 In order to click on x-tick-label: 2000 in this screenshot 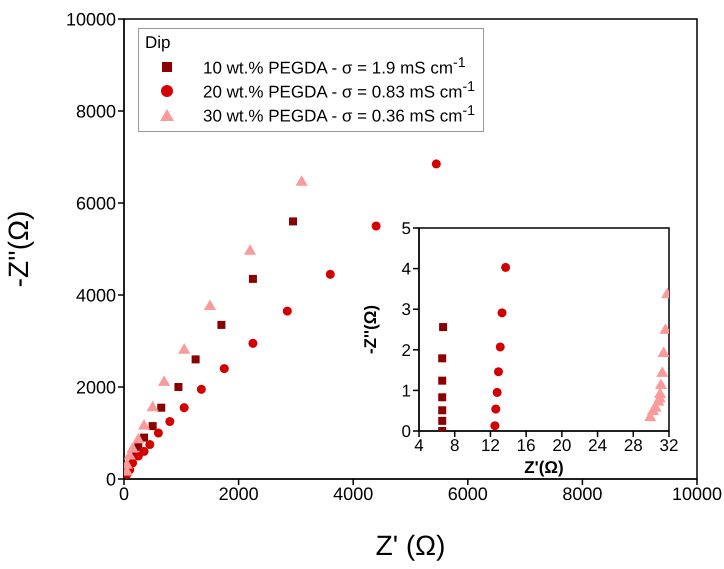, I will do `click(238, 494)`.